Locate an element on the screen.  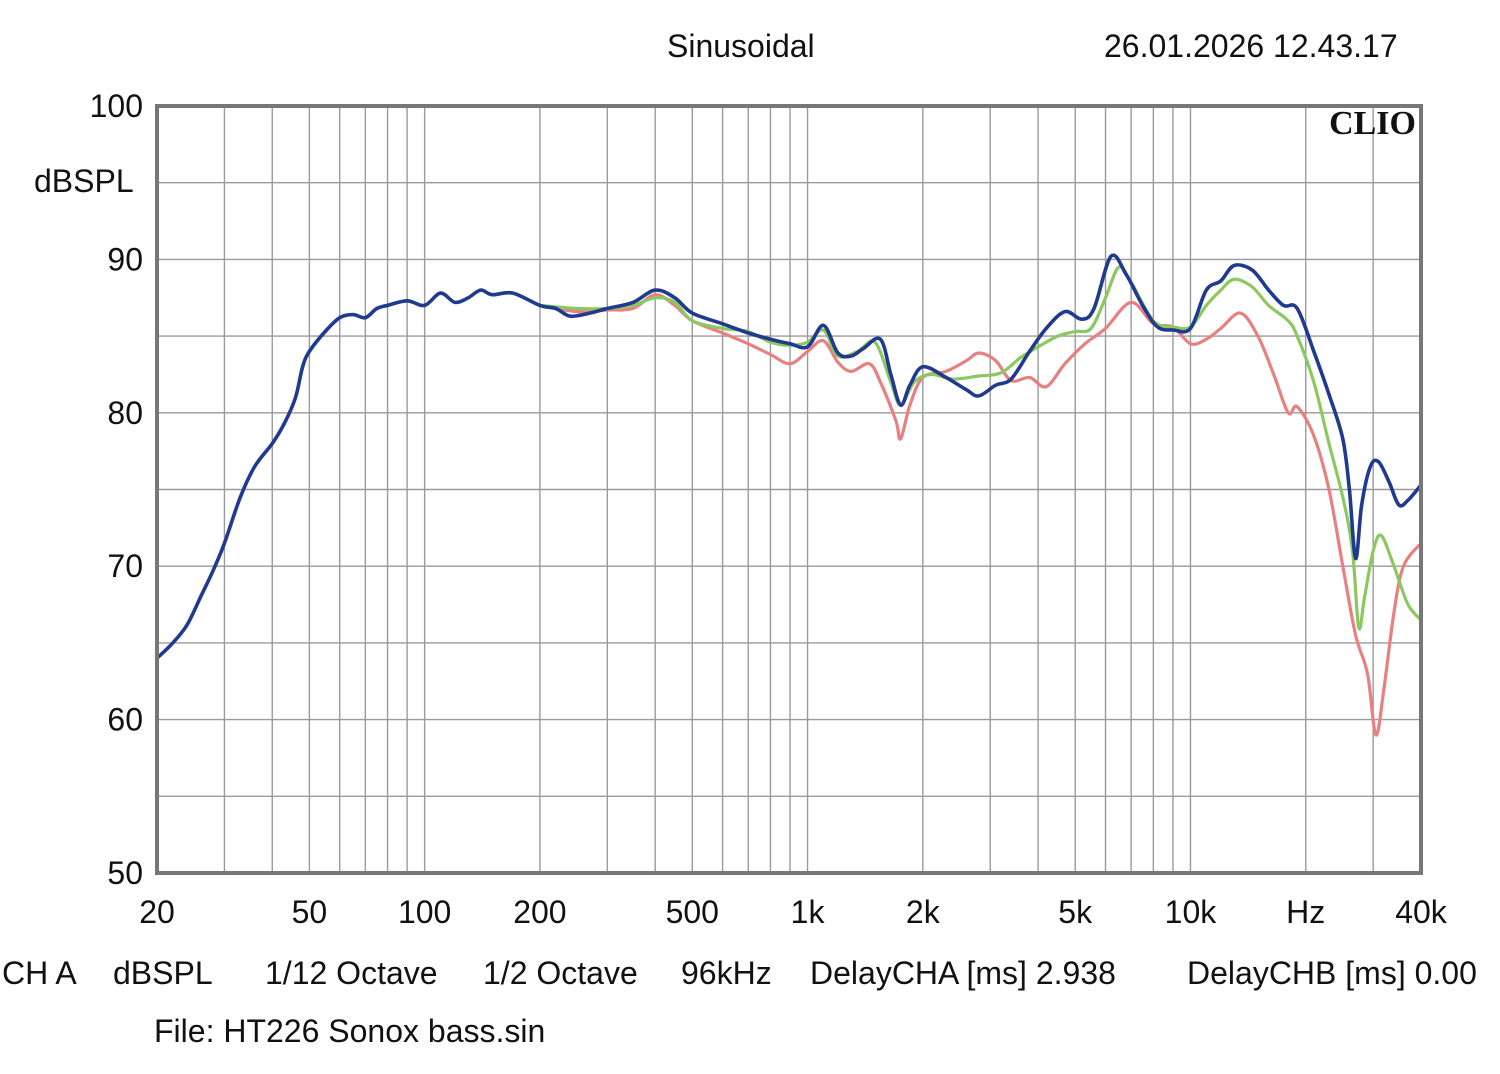
x-tick-label: 50 is located at coordinates (310, 912).